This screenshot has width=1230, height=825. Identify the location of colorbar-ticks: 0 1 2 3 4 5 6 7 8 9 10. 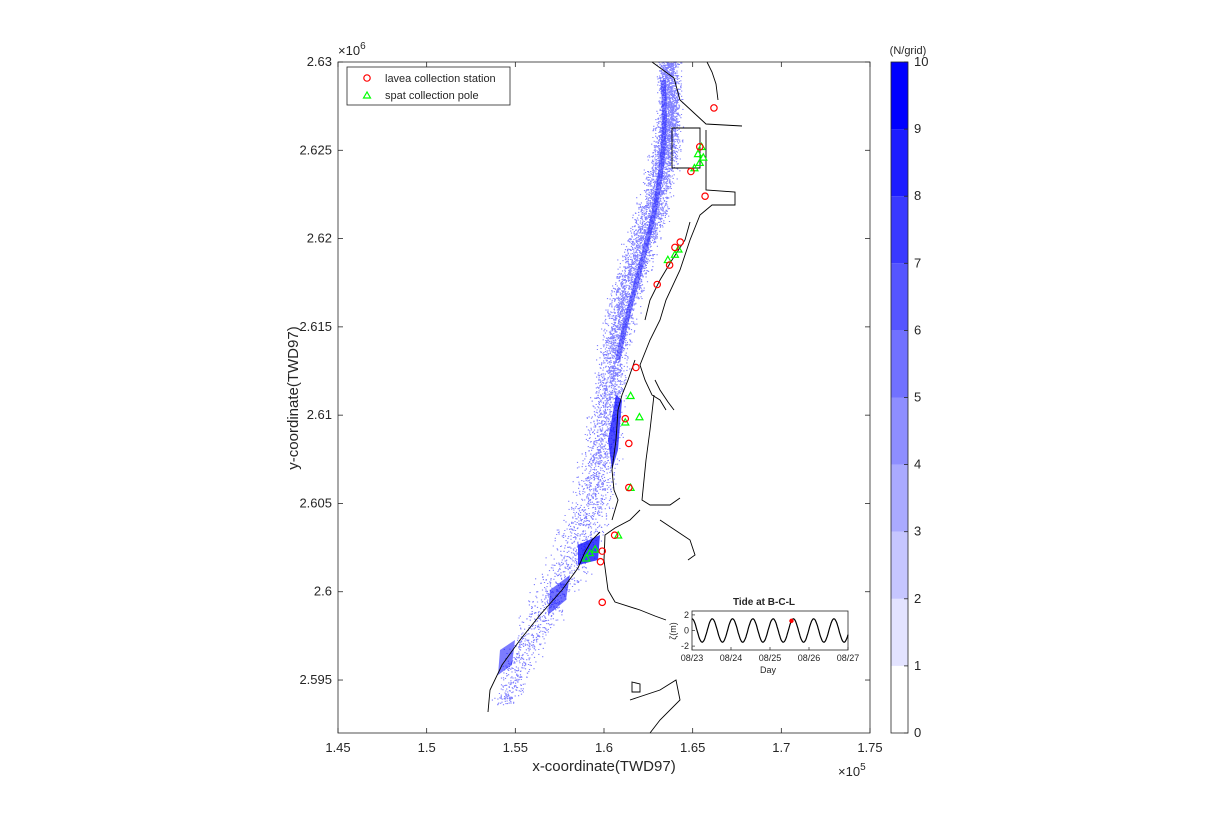
(916, 397).